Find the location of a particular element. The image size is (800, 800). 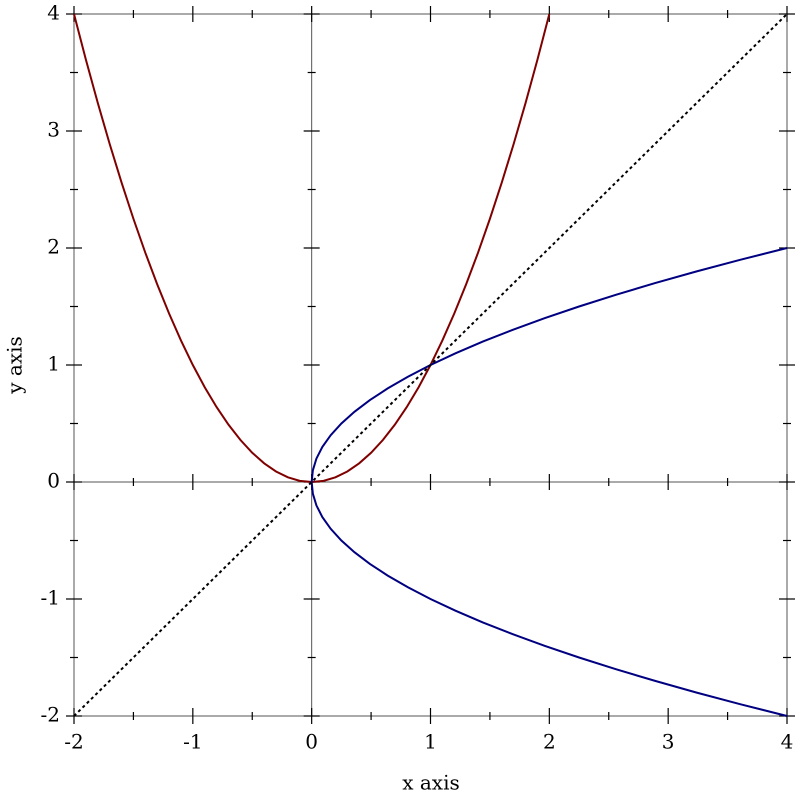

x-tick-label: -2 is located at coordinates (73, 742).